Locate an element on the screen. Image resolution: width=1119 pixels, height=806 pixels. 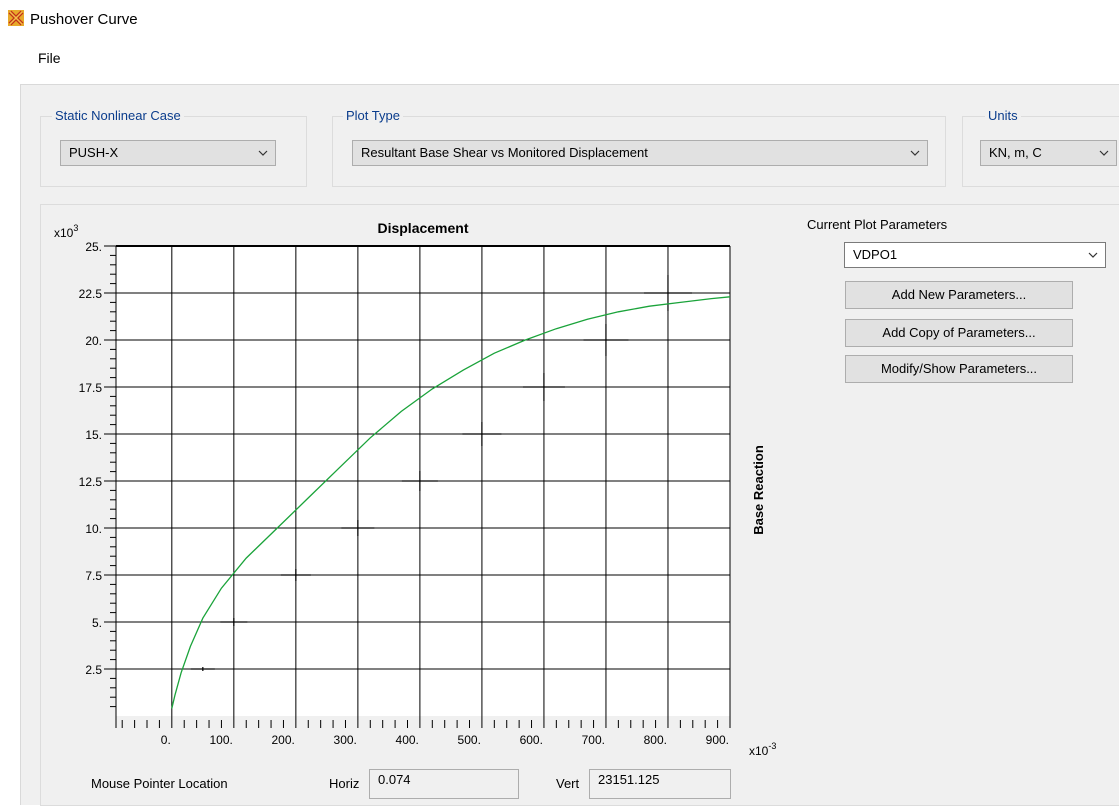
x-tick-label: 700. is located at coordinates (593, 740).